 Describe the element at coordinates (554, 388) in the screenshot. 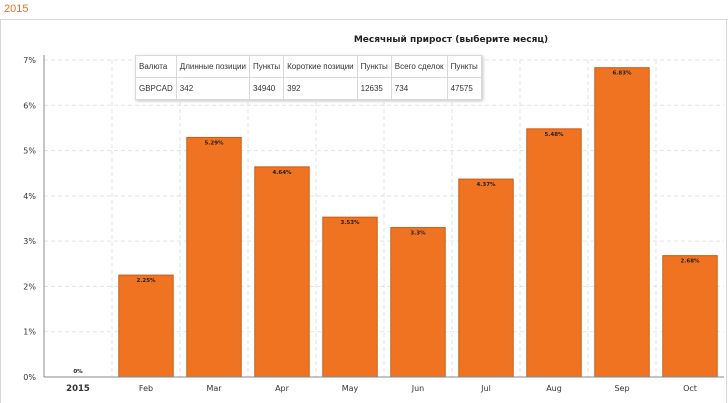

I see `x-tick-label: Aug` at that location.